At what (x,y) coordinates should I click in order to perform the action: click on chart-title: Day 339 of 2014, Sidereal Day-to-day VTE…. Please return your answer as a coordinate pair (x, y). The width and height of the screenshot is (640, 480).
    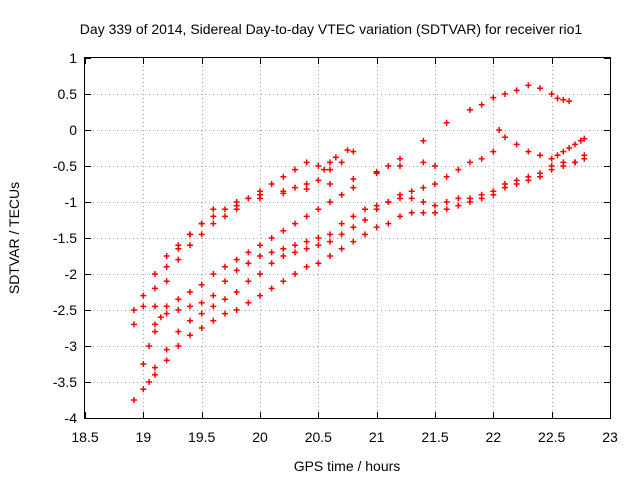
    Looking at the image, I should click on (331, 29).